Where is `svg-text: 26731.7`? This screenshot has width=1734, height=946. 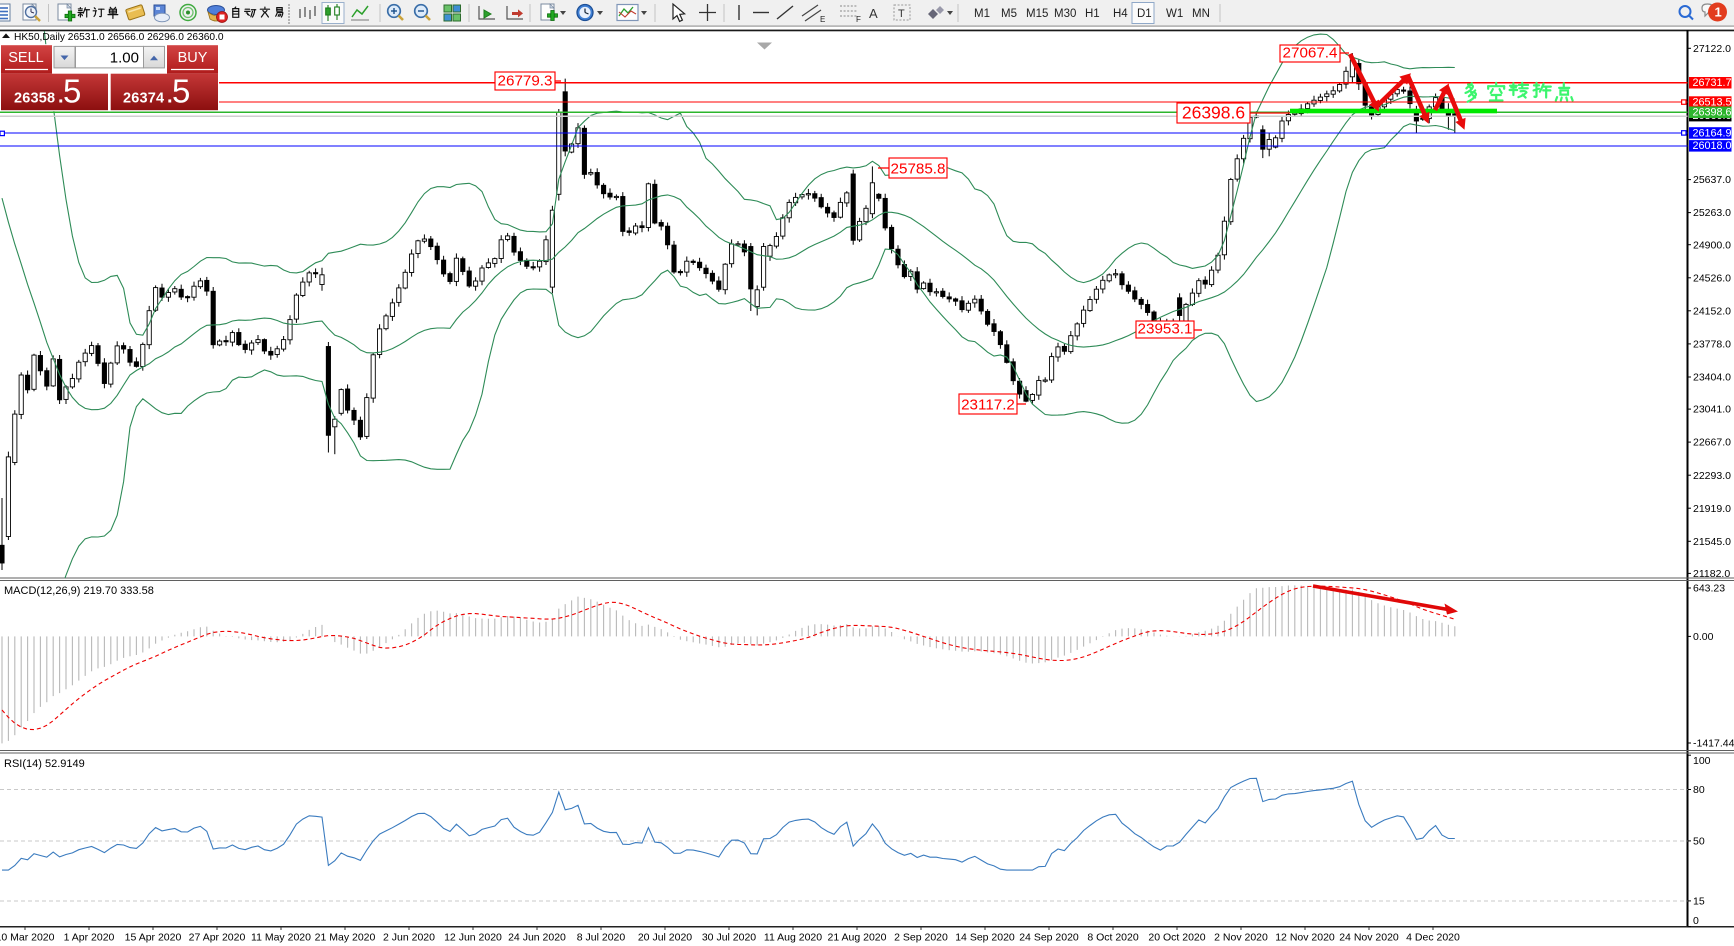 svg-text: 26731.7 is located at coordinates (1712, 83).